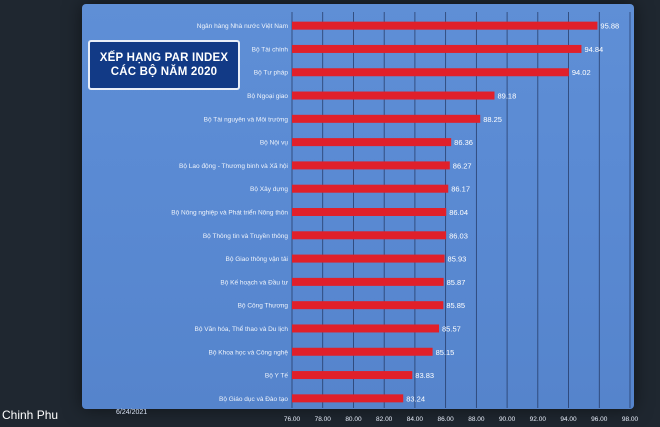  What do you see at coordinates (353, 419) in the screenshot?
I see `x-tick-label: 80.00` at bounding box center [353, 419].